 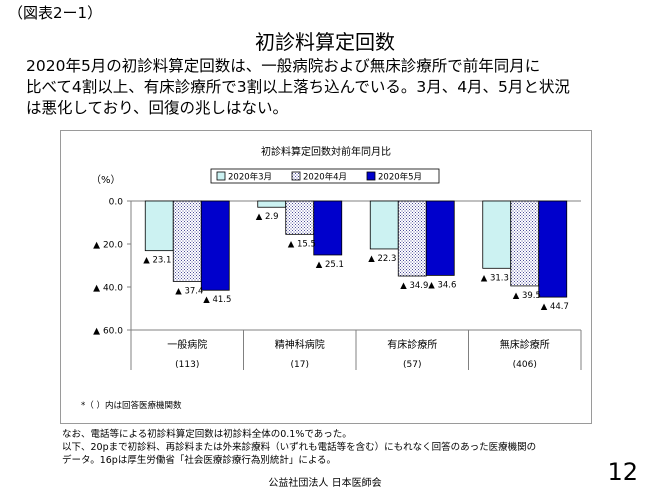 I want to click on y-tick-label: ▲ 40.0, so click(x=108, y=289).